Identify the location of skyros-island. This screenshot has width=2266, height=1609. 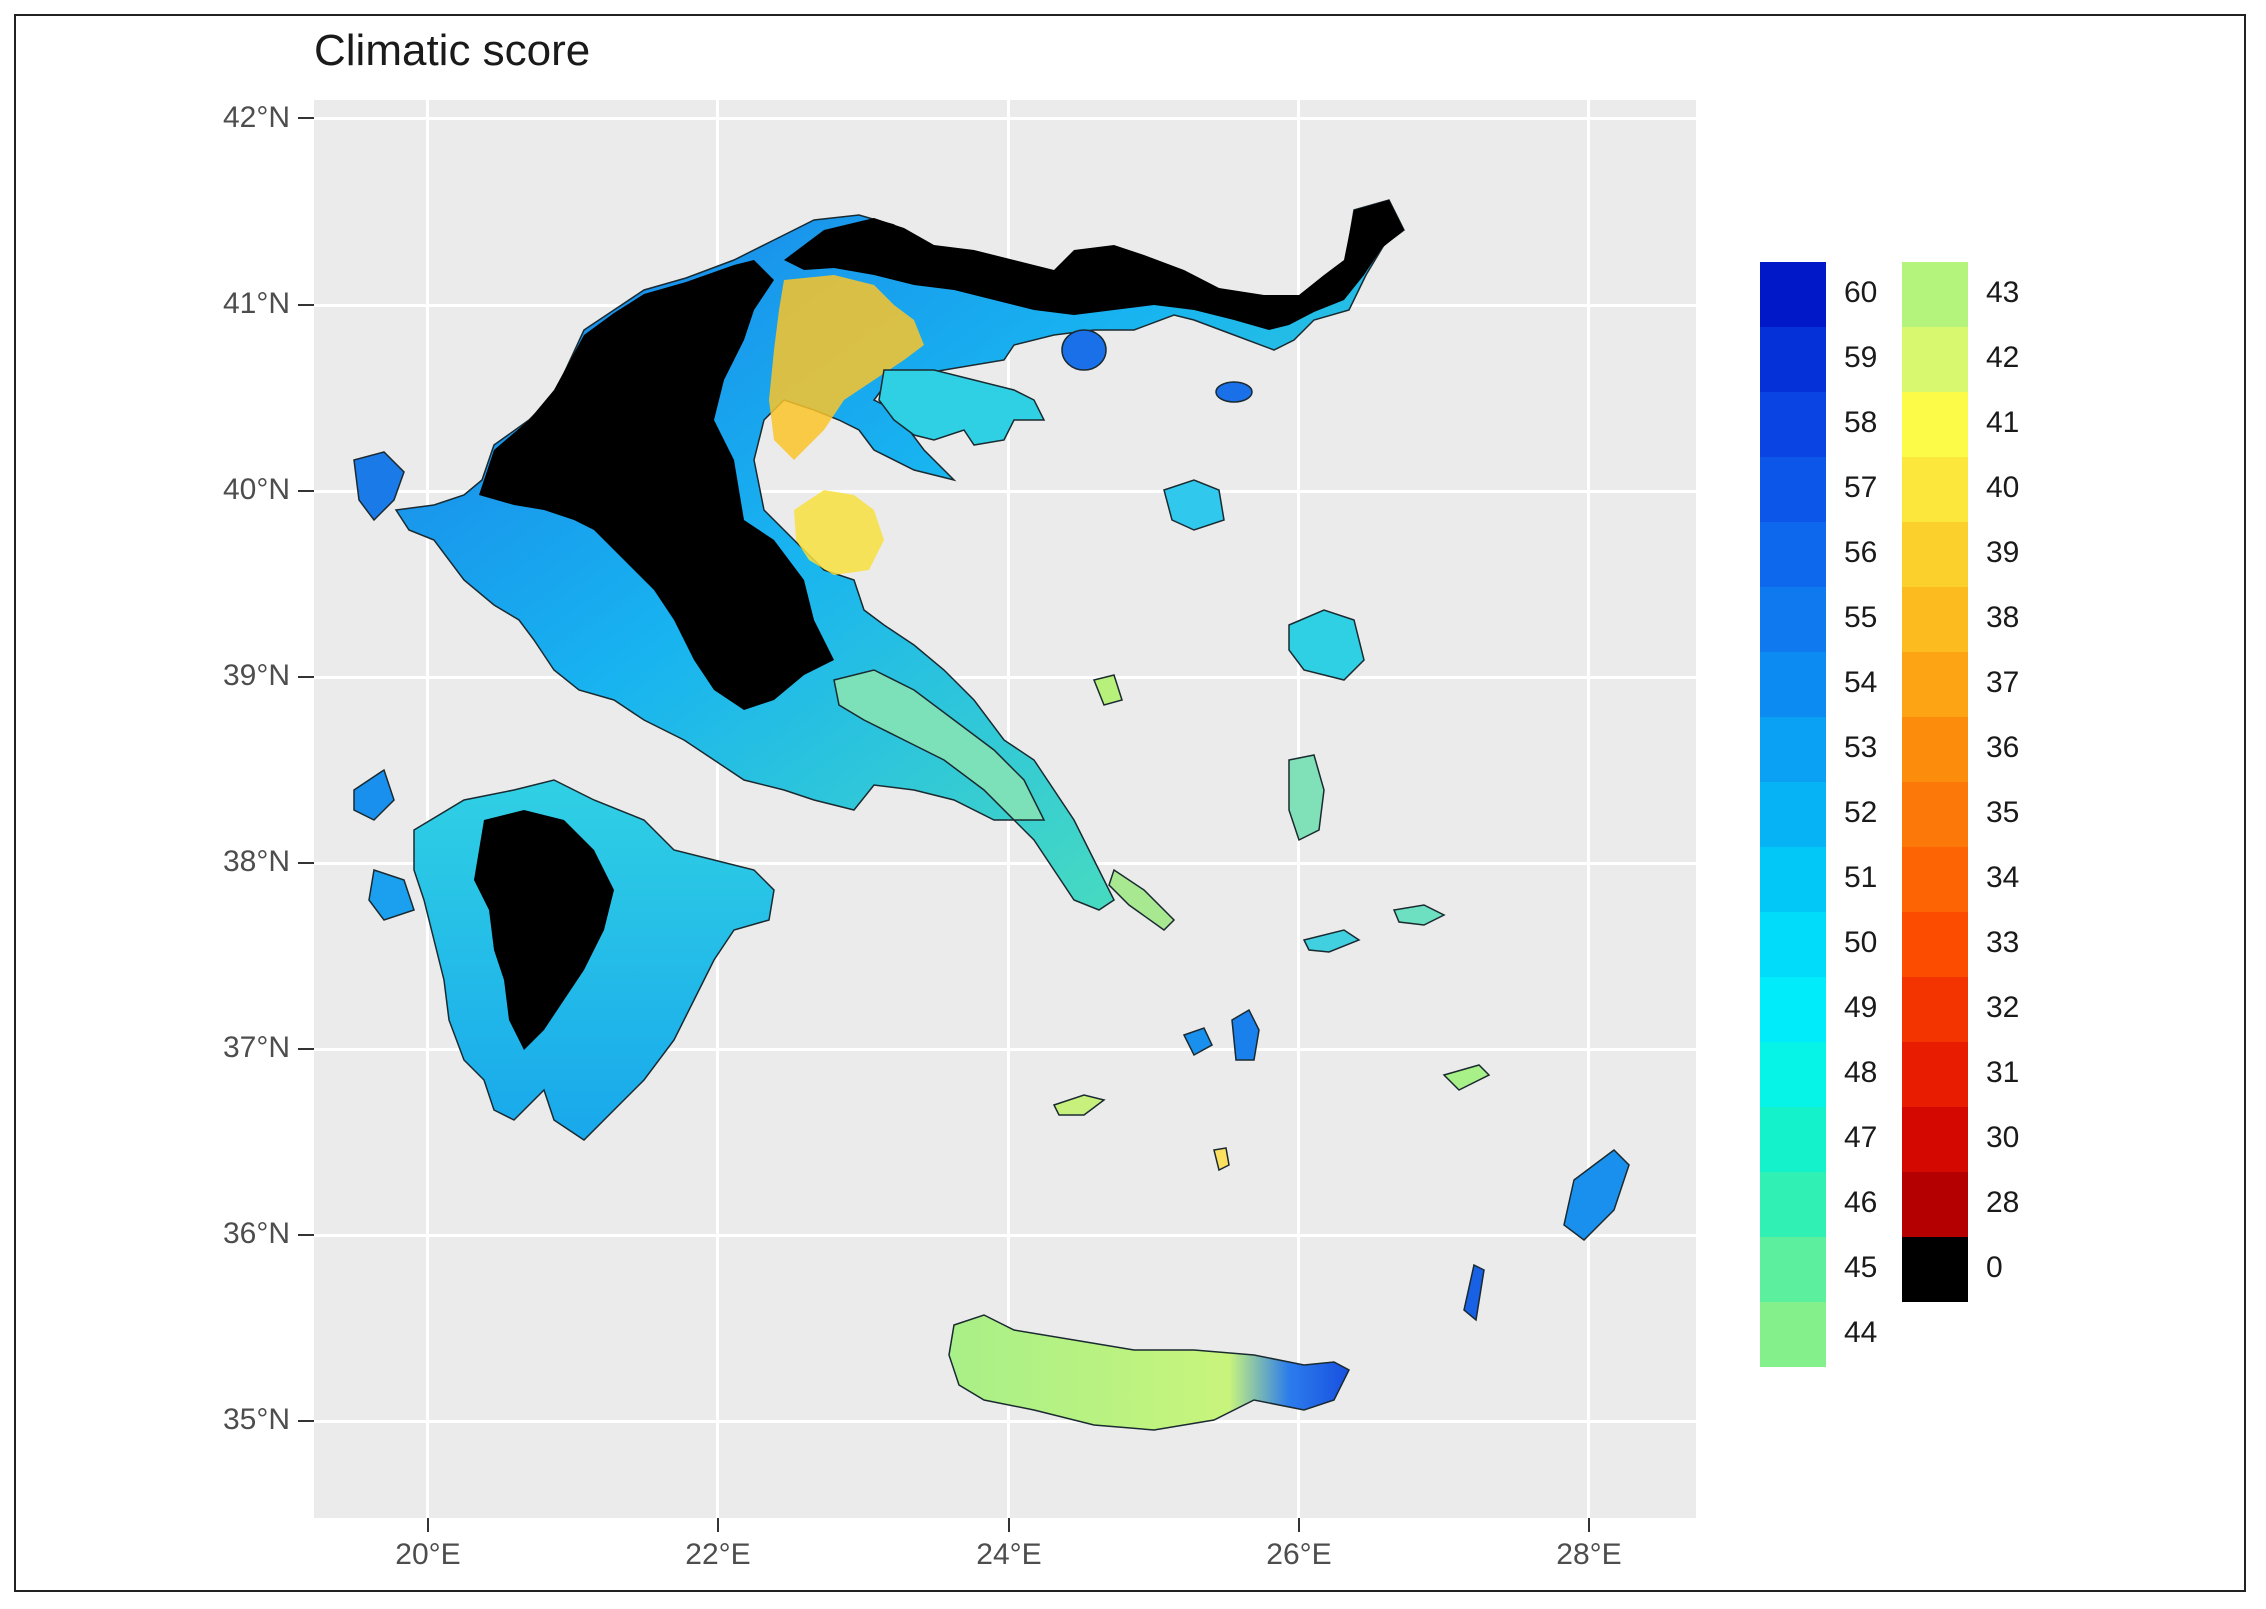
(1107, 690).